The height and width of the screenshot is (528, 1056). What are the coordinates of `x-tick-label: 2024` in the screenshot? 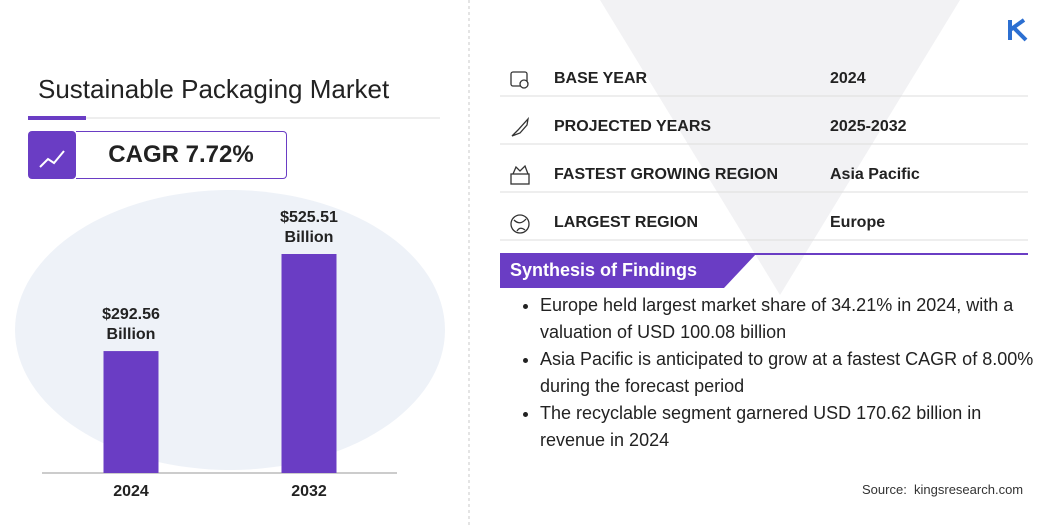 It's located at (131, 491).